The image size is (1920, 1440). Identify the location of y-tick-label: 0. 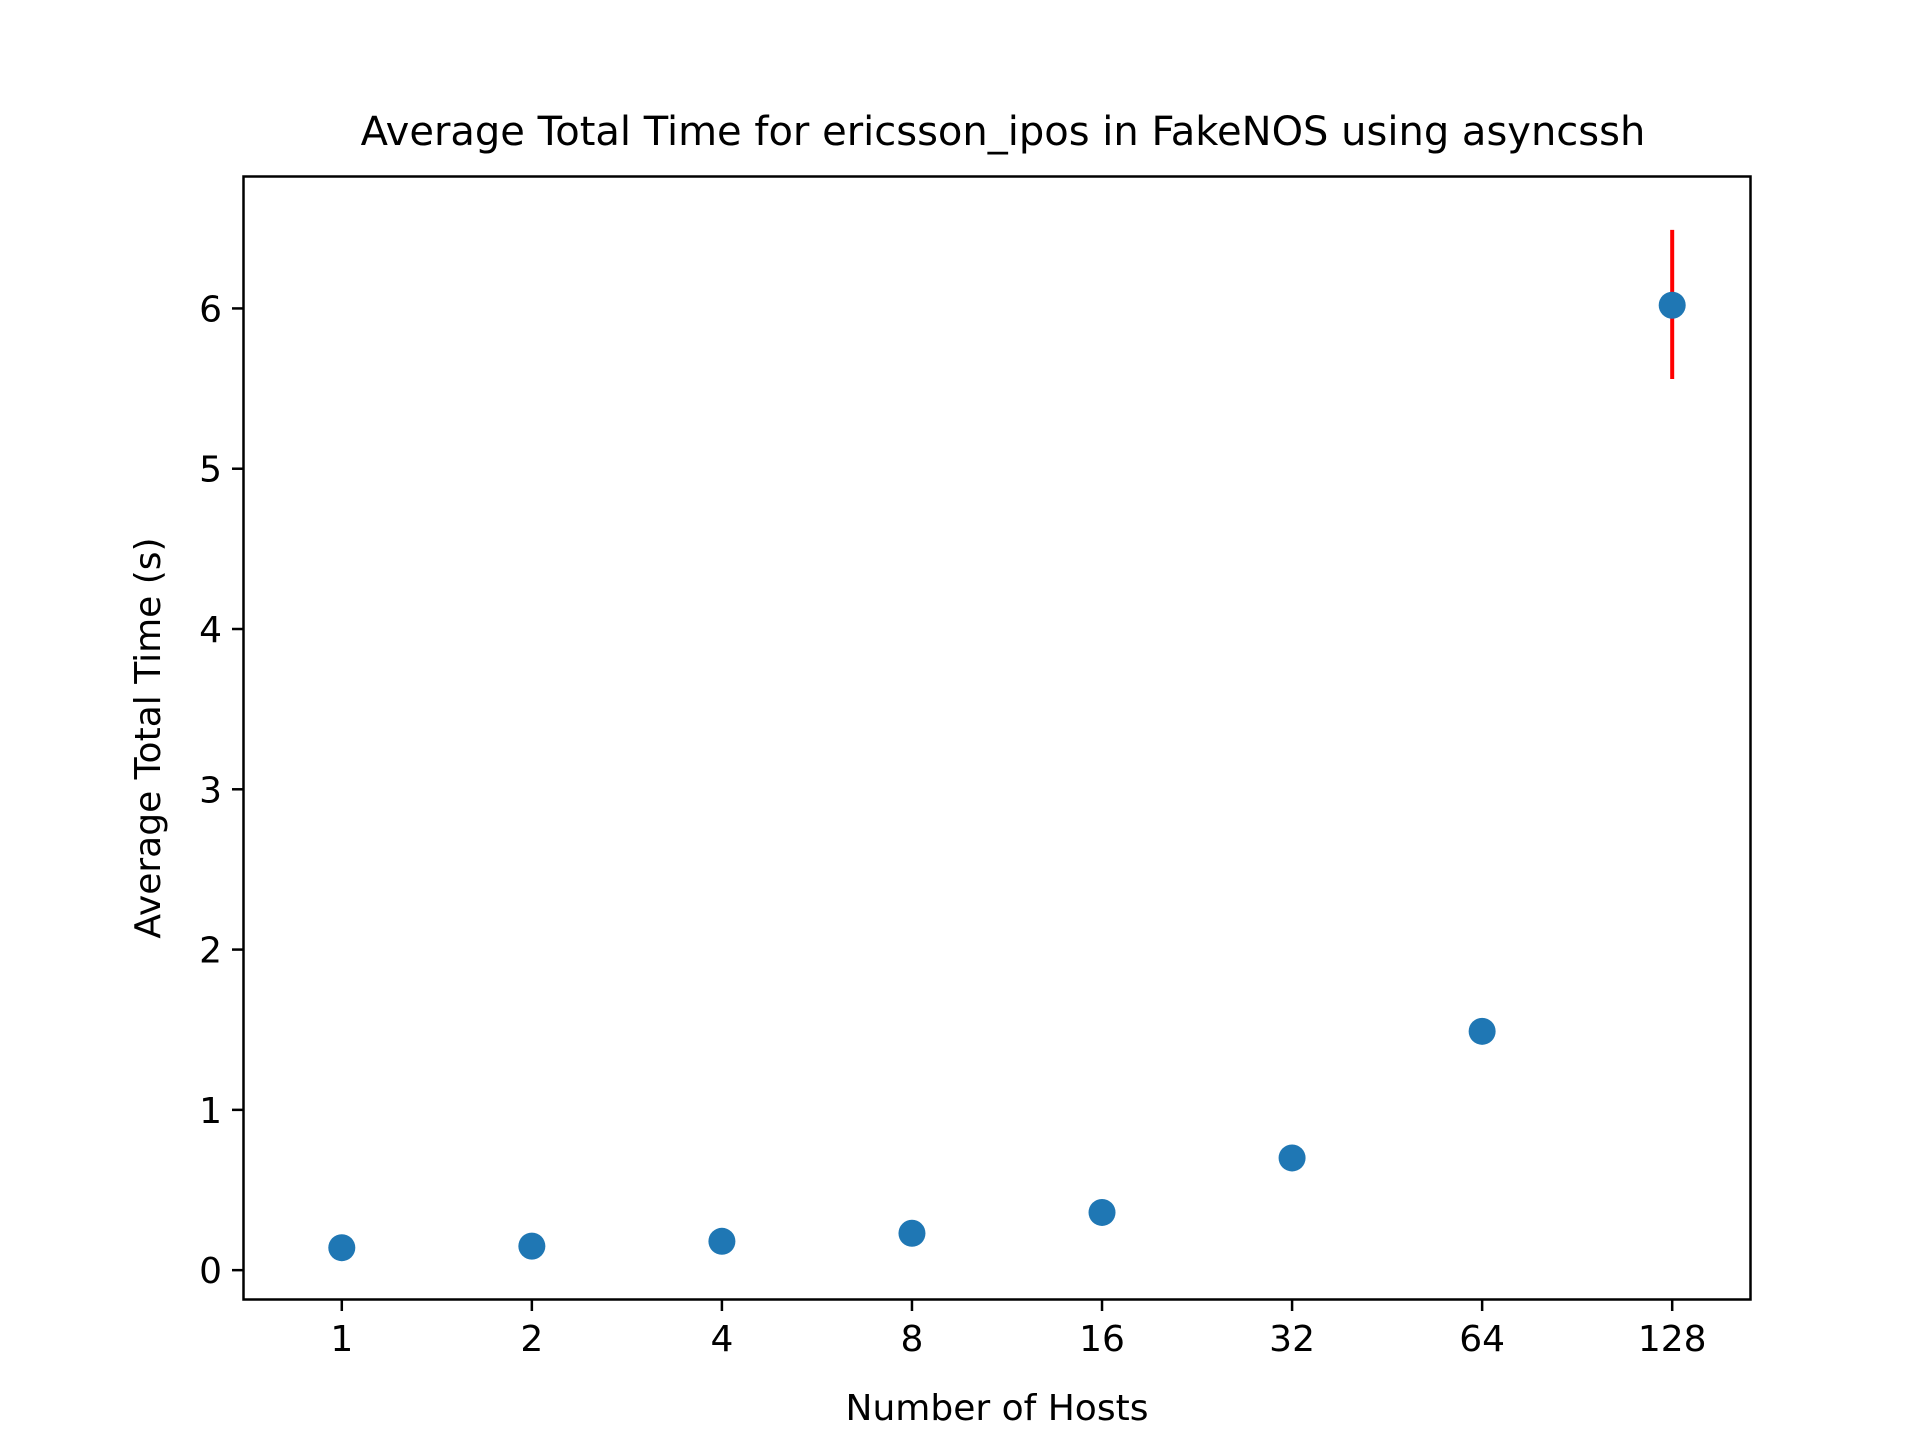
(210, 1271).